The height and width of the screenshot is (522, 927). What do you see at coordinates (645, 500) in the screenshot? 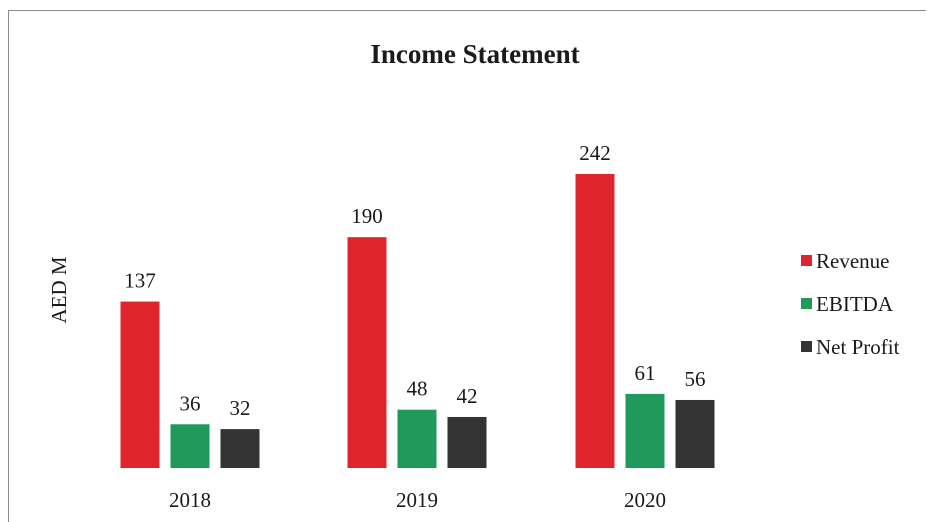
I see `x-tick-label-2020: 2020` at bounding box center [645, 500].